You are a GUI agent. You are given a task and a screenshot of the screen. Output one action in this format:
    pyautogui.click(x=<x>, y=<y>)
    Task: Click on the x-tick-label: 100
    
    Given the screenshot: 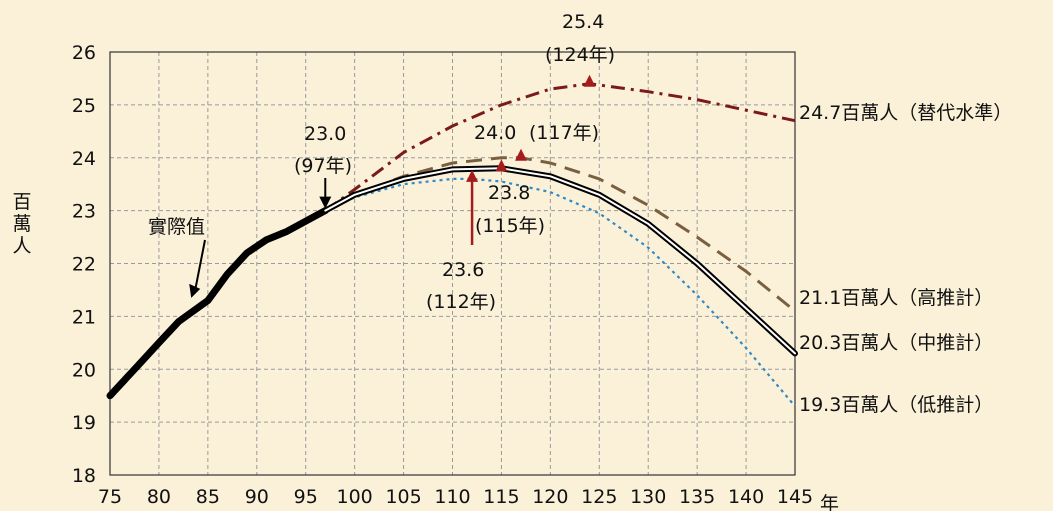 What is the action you would take?
    pyautogui.click(x=355, y=497)
    